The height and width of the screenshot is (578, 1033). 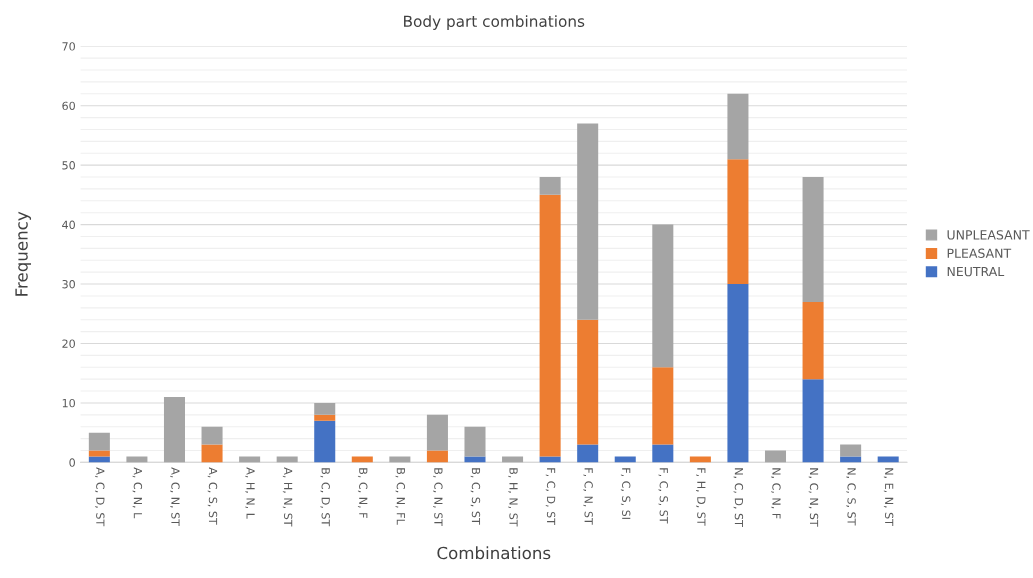 I want to click on x-tick-label: N, C, D, ST, so click(x=738, y=497).